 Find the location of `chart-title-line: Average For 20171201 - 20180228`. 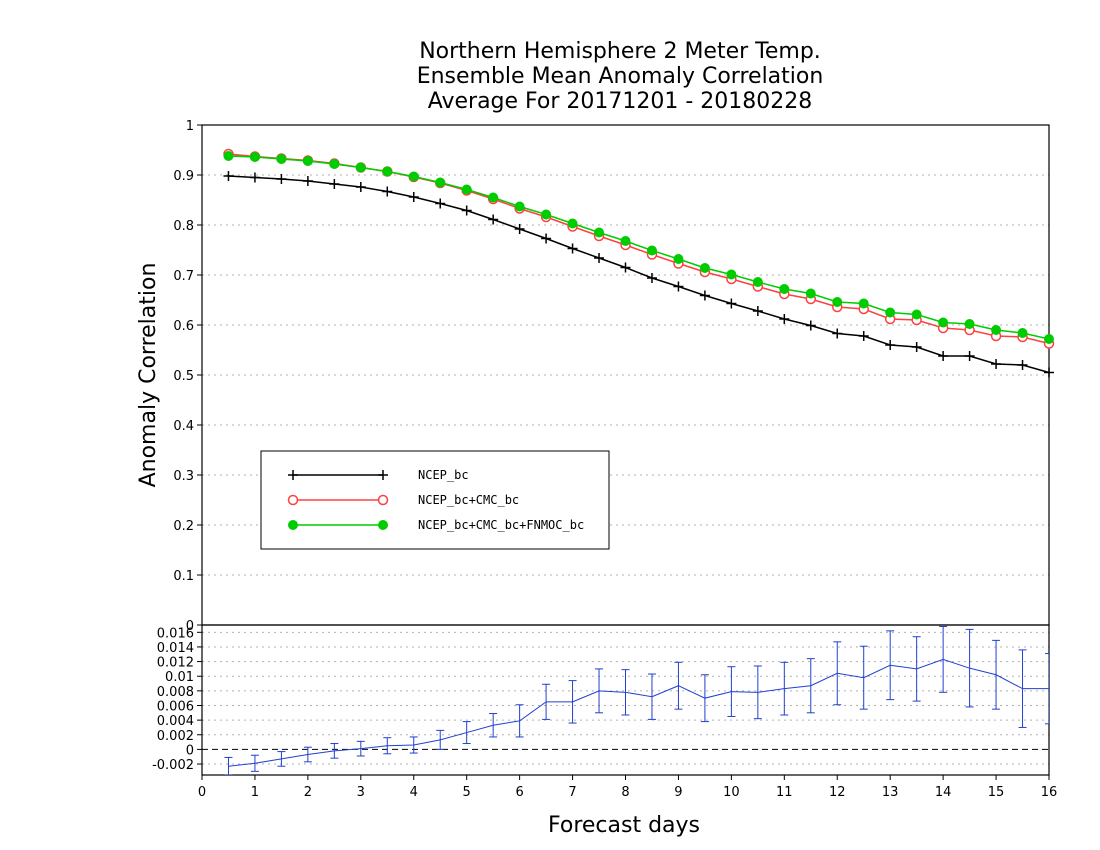

chart-title-line: Average For 20171201 - 20180228 is located at coordinates (620, 101).